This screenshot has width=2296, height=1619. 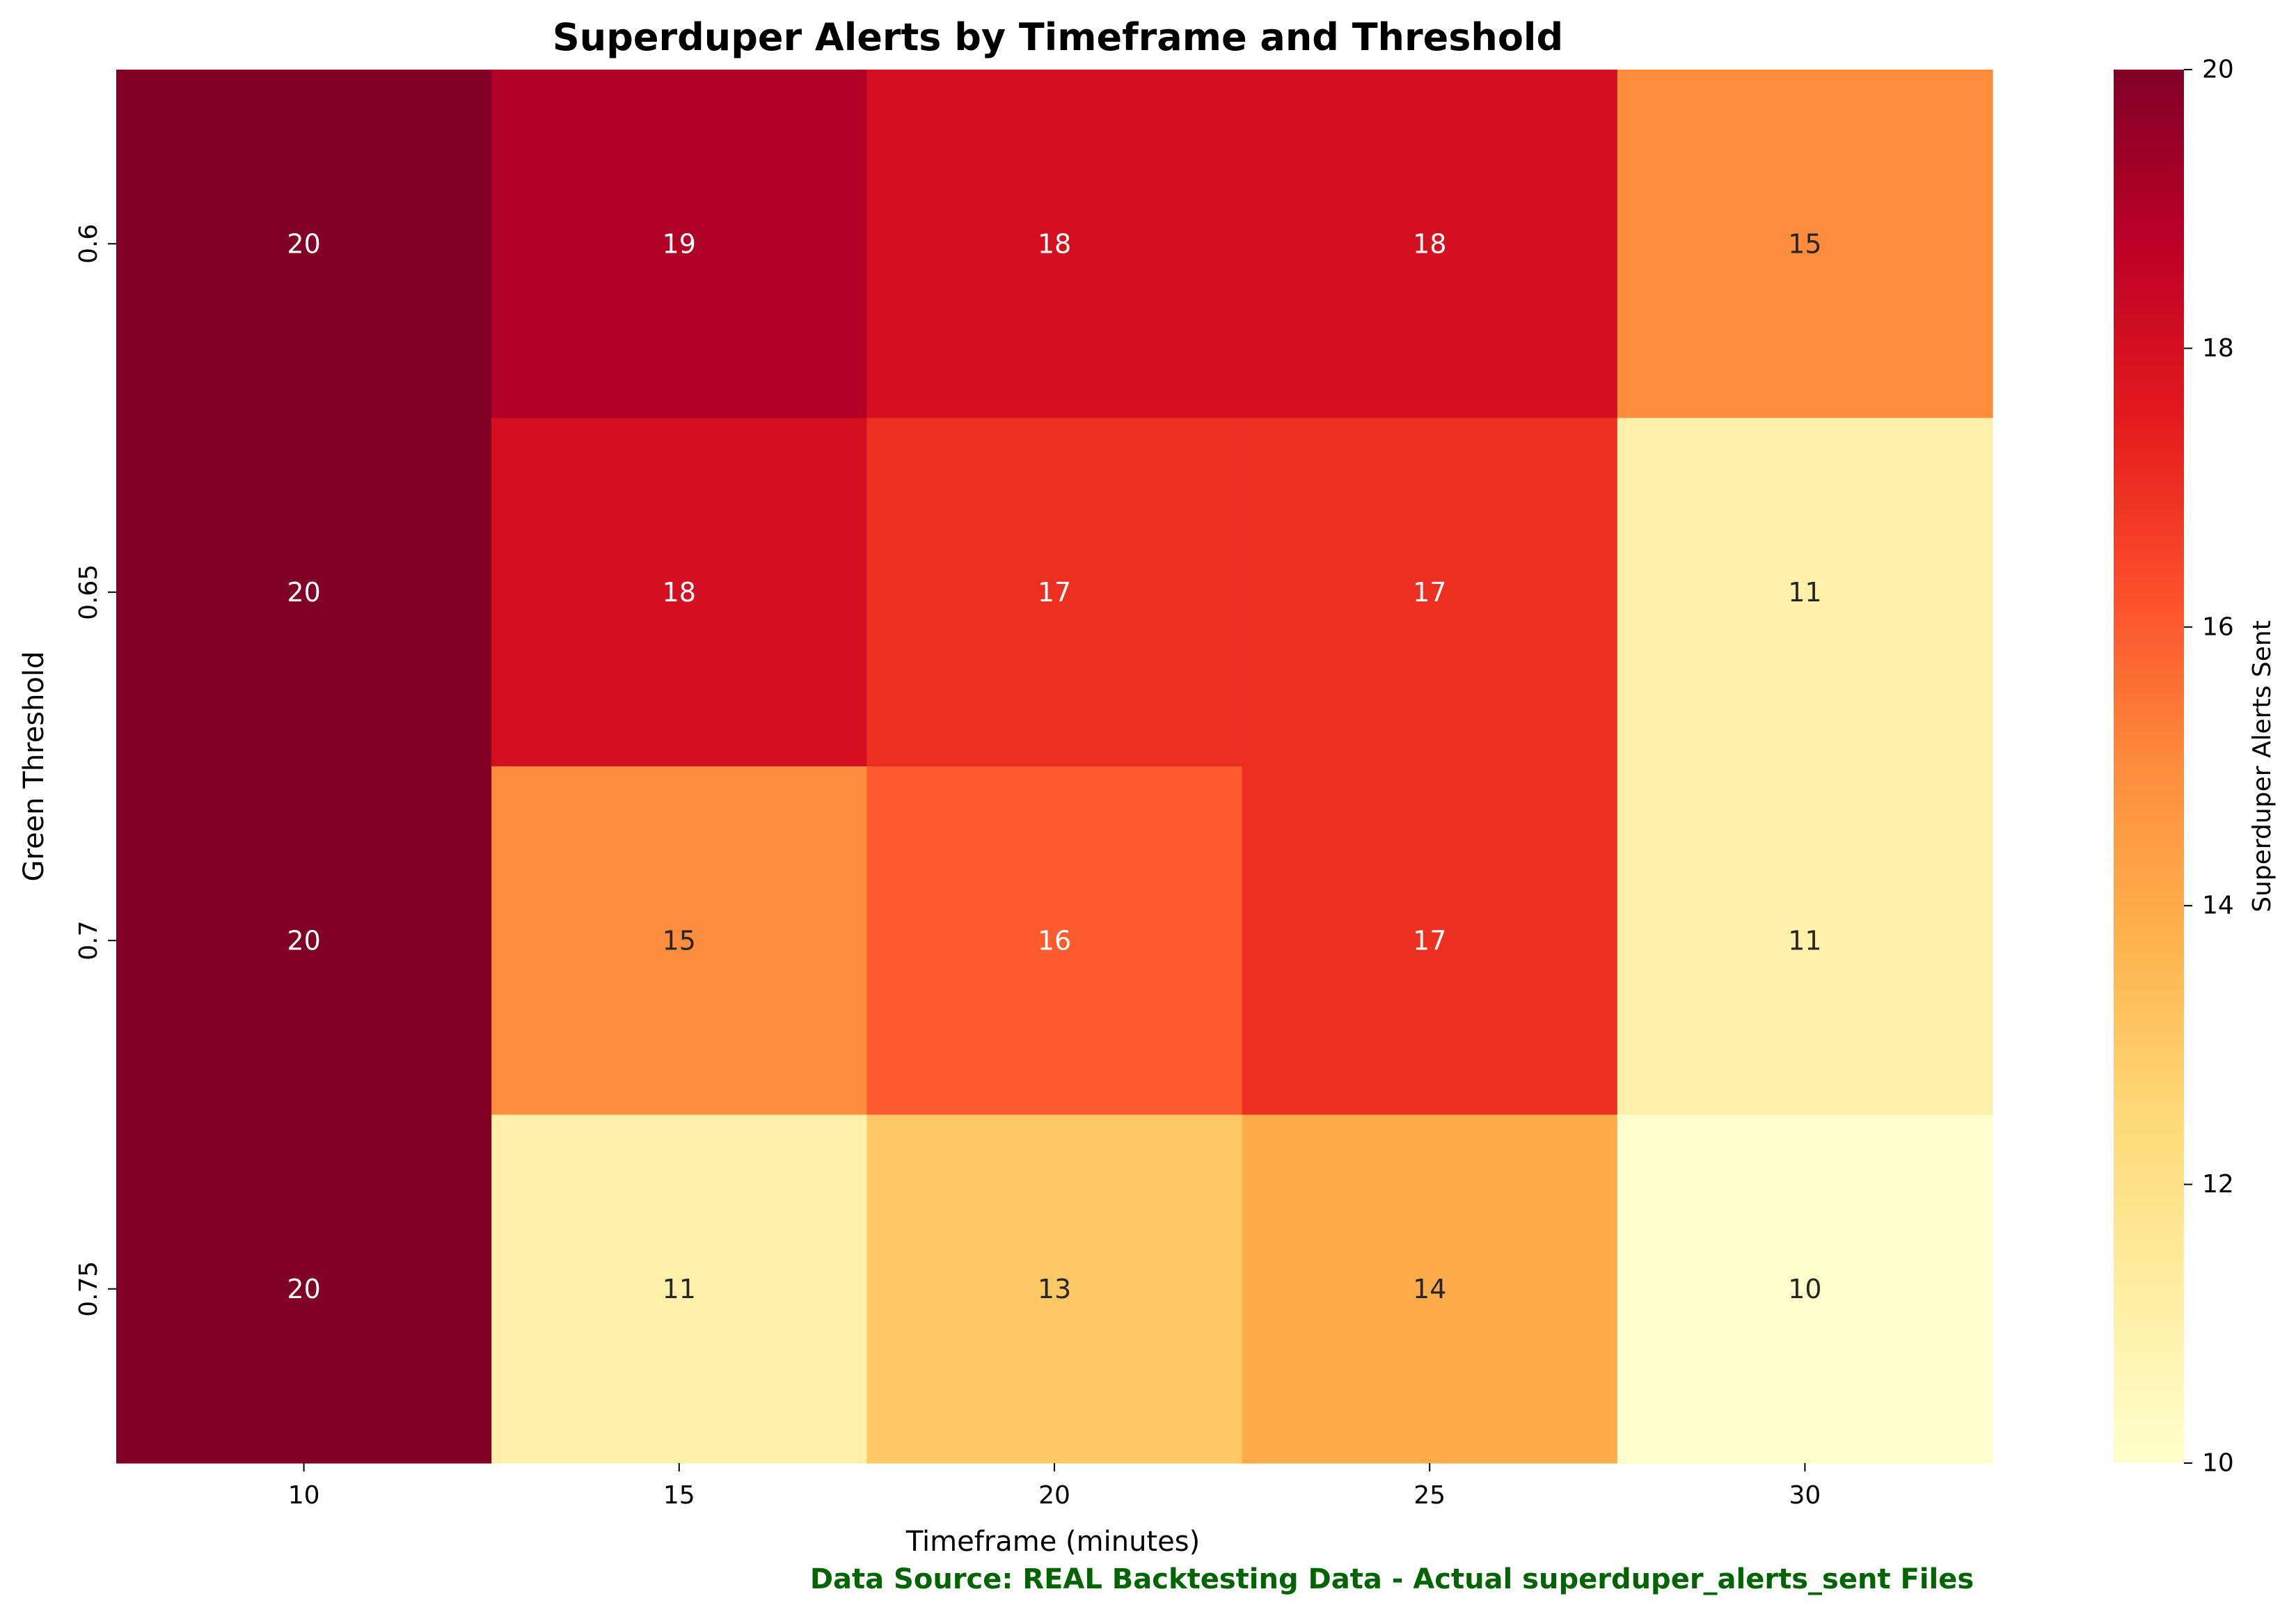 What do you see at coordinates (88, 1289) in the screenshot?
I see `y-tick-label: 0.75` at bounding box center [88, 1289].